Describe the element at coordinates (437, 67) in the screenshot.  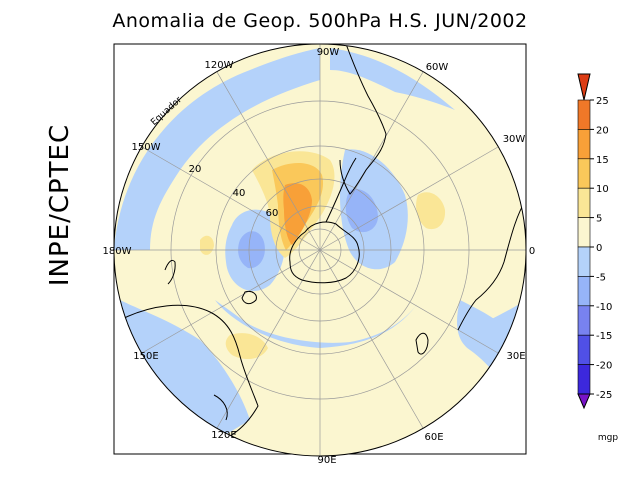
I see `lon-label-60w: 60W` at that location.